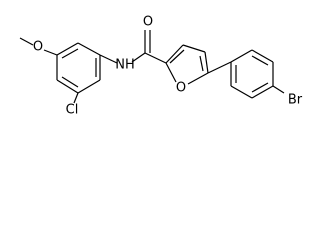 This screenshot has width=325, height=240. I want to click on atom-label: Cl, so click(72, 110).